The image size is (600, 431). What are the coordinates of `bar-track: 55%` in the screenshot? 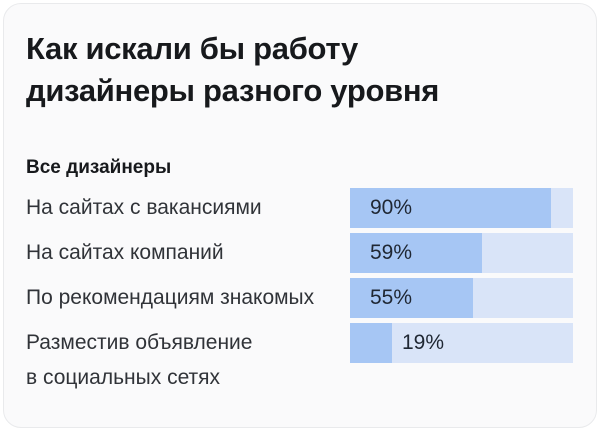 It's located at (461, 298).